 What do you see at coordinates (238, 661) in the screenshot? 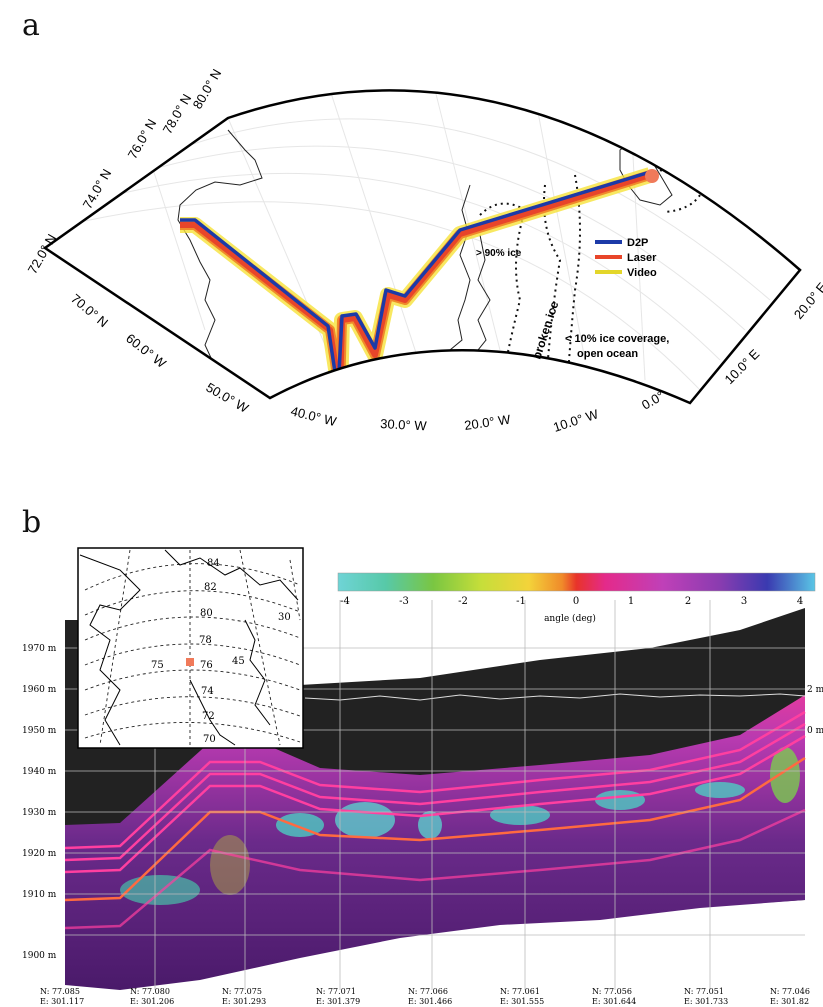
I see `inset-lon-label: 45` at bounding box center [238, 661].